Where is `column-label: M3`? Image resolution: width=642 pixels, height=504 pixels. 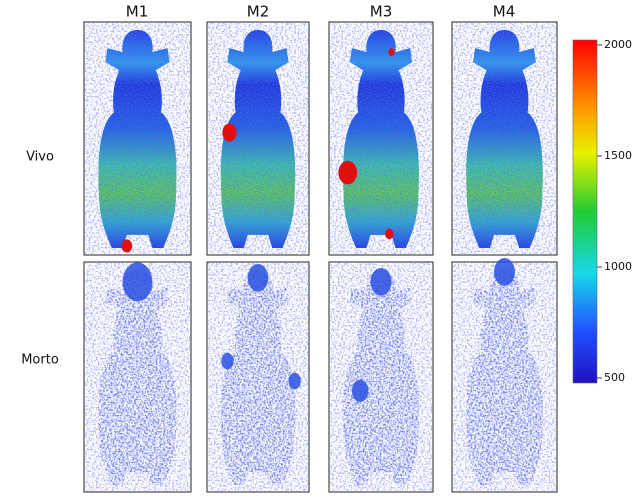 column-label: M3 is located at coordinates (381, 12).